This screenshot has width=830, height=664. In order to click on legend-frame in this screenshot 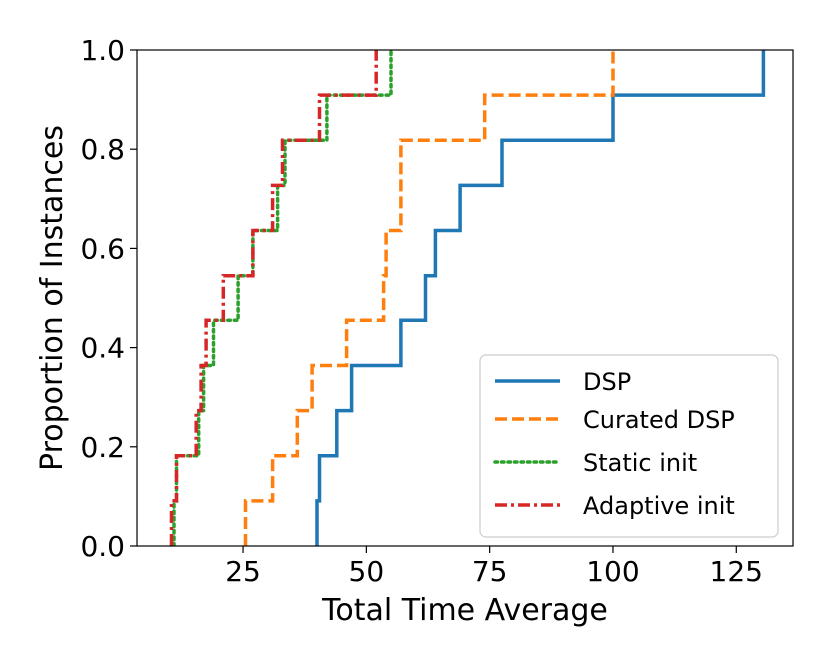, I will do `click(629, 446)`.